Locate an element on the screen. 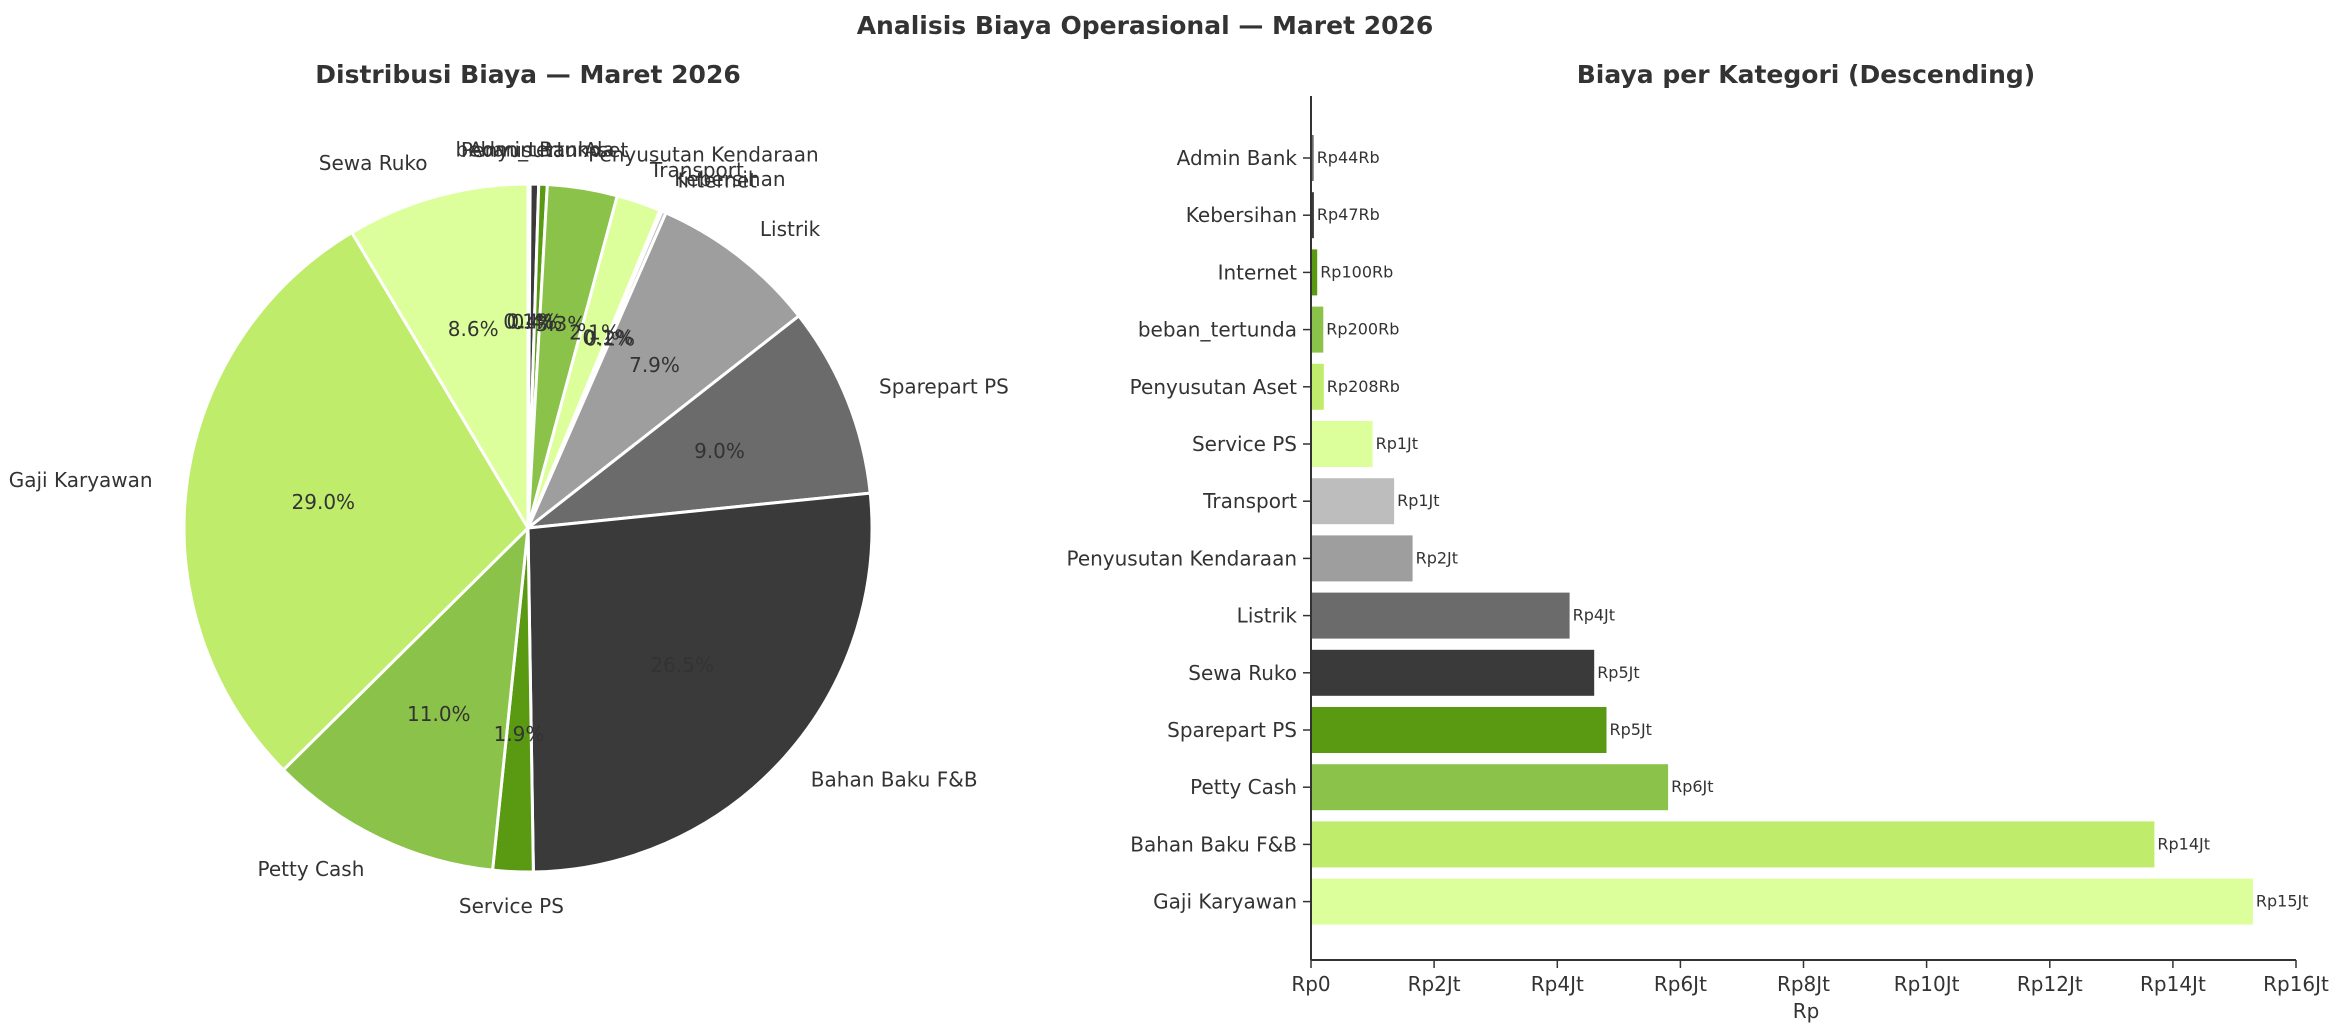 The width and height of the screenshot is (2338, 1036). pie-slice-petty-cash is located at coordinates (405, 697).